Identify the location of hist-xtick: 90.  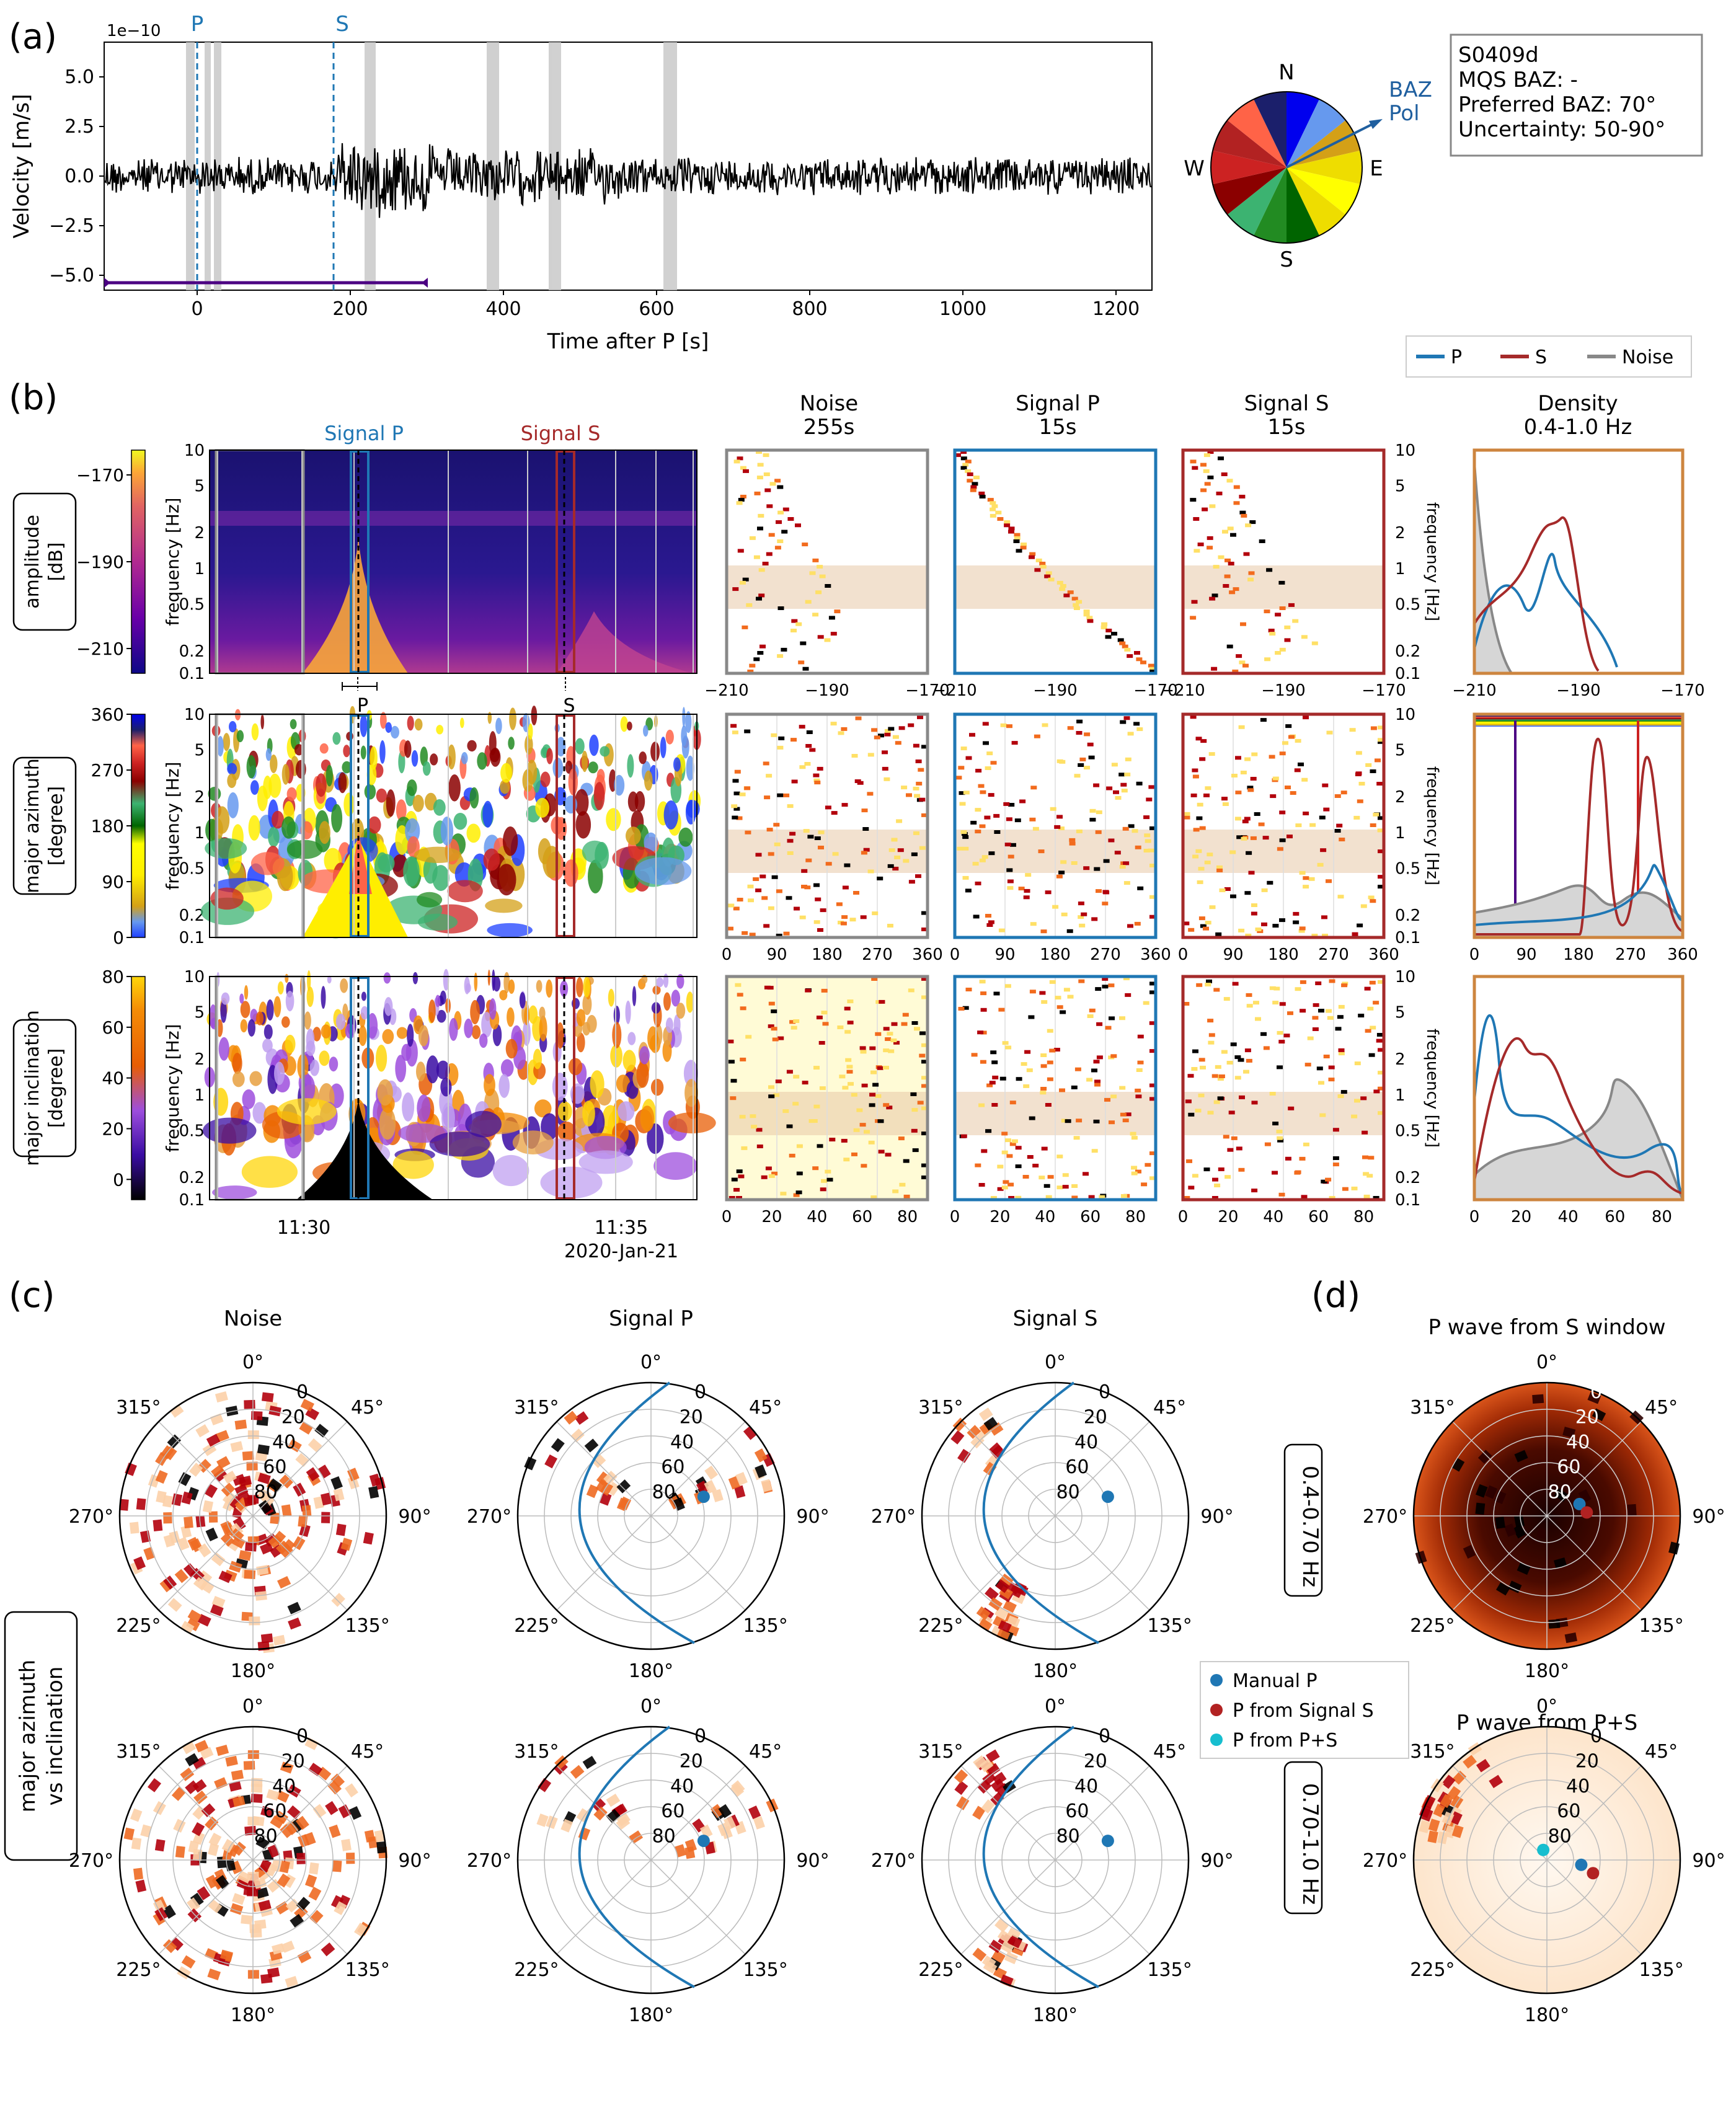
(1004, 955).